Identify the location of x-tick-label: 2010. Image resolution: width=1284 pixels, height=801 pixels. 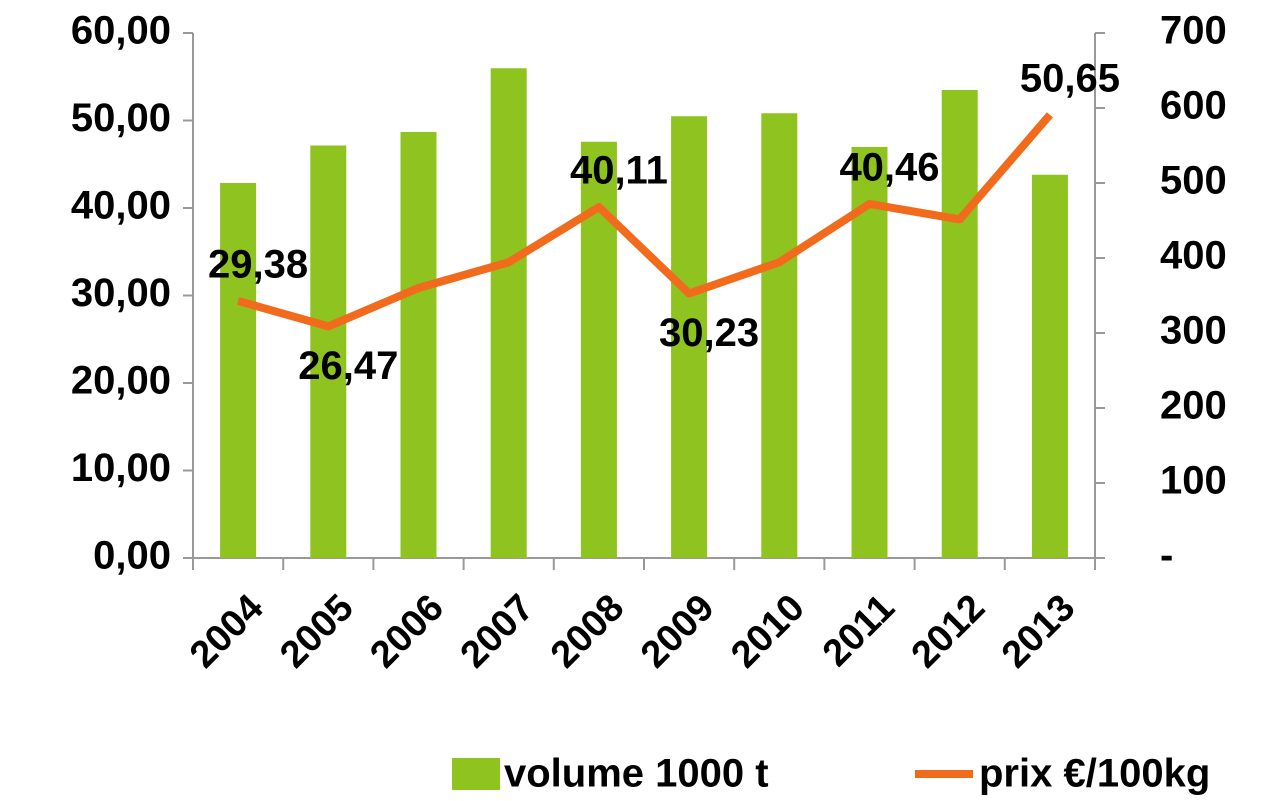
(767, 631).